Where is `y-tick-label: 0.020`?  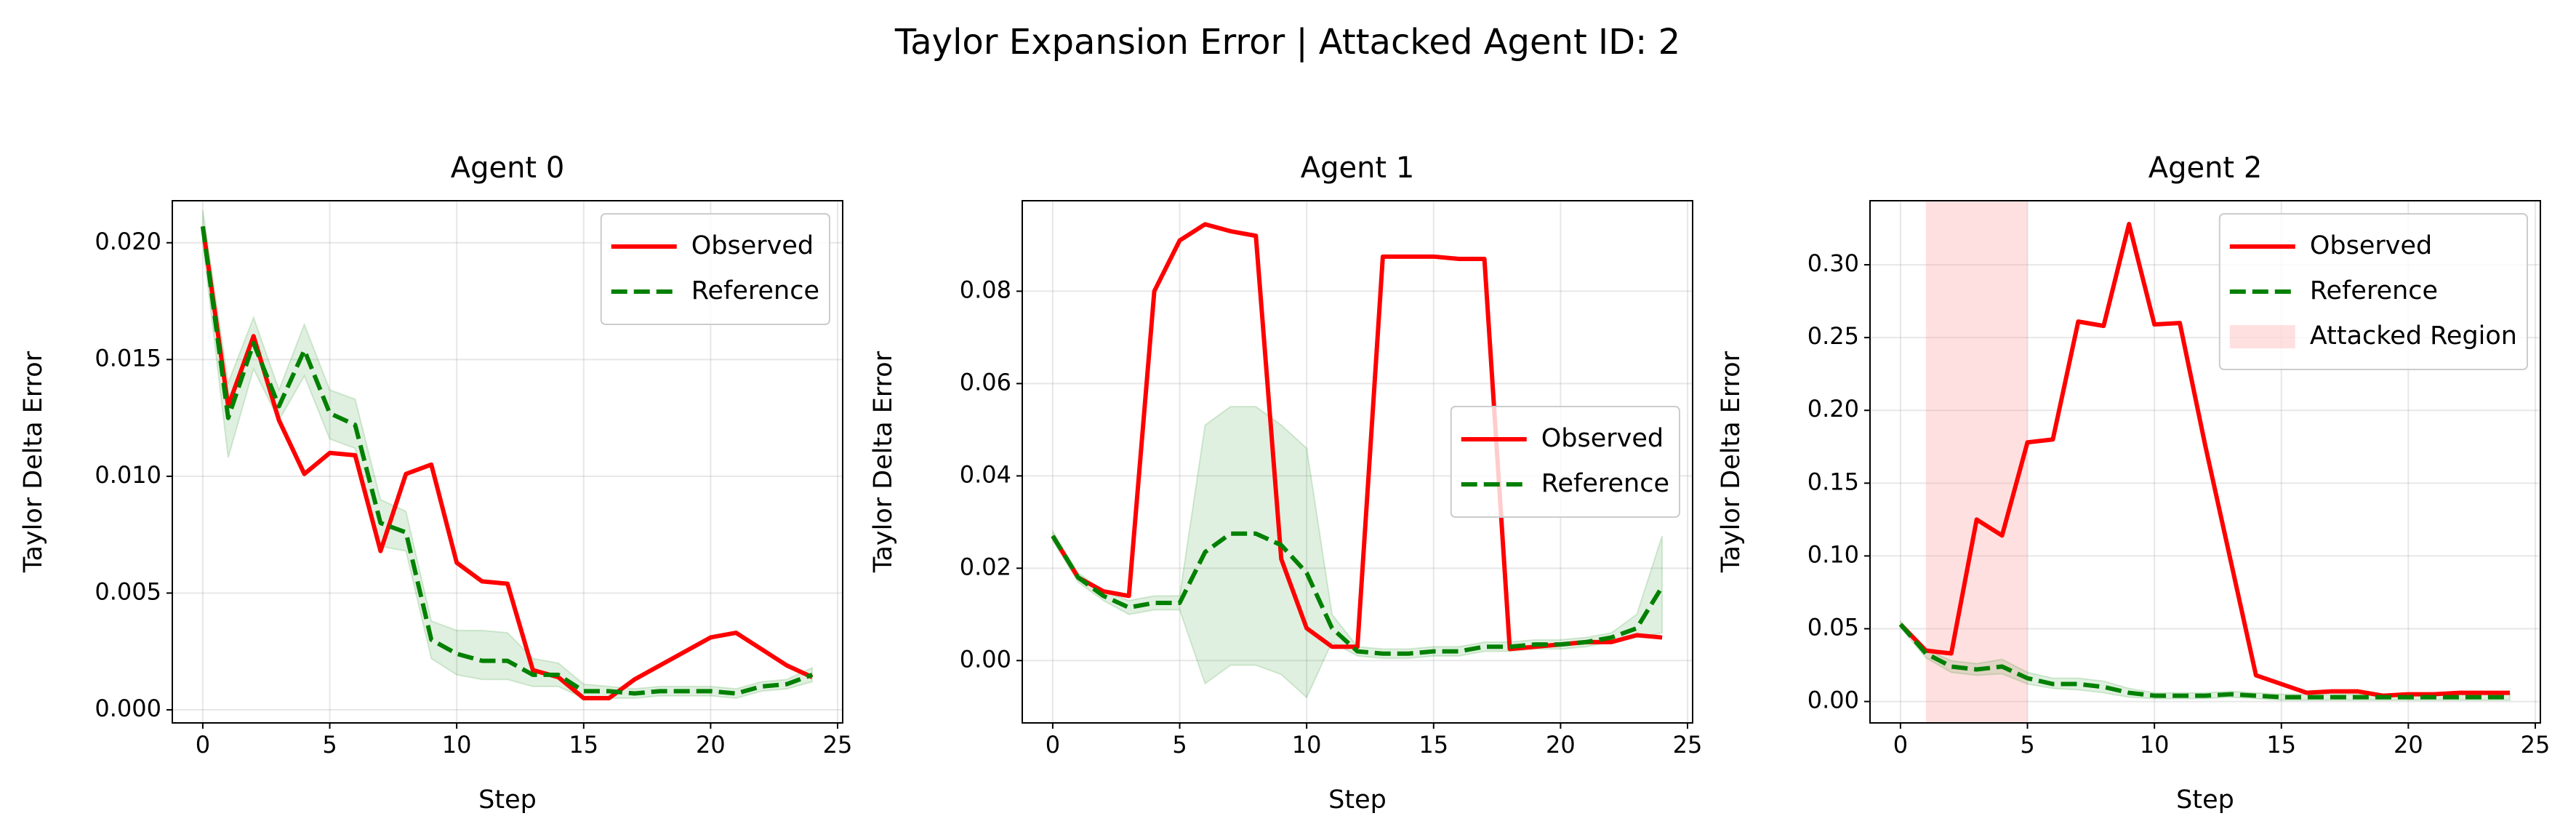 y-tick-label: 0.020 is located at coordinates (128, 241).